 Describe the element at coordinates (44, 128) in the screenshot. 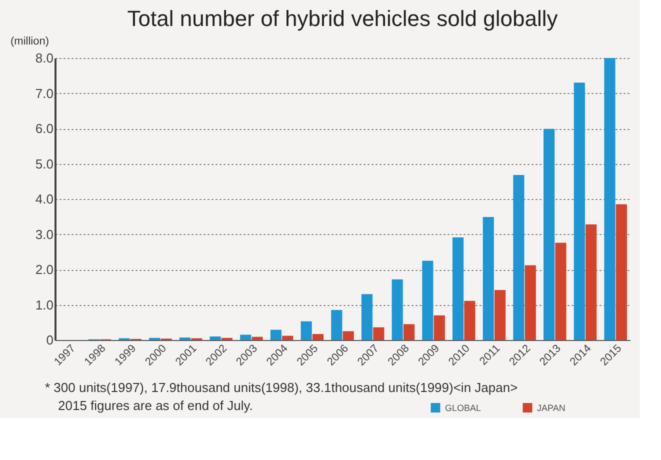

I see `y-tick-label: 6.0` at that location.